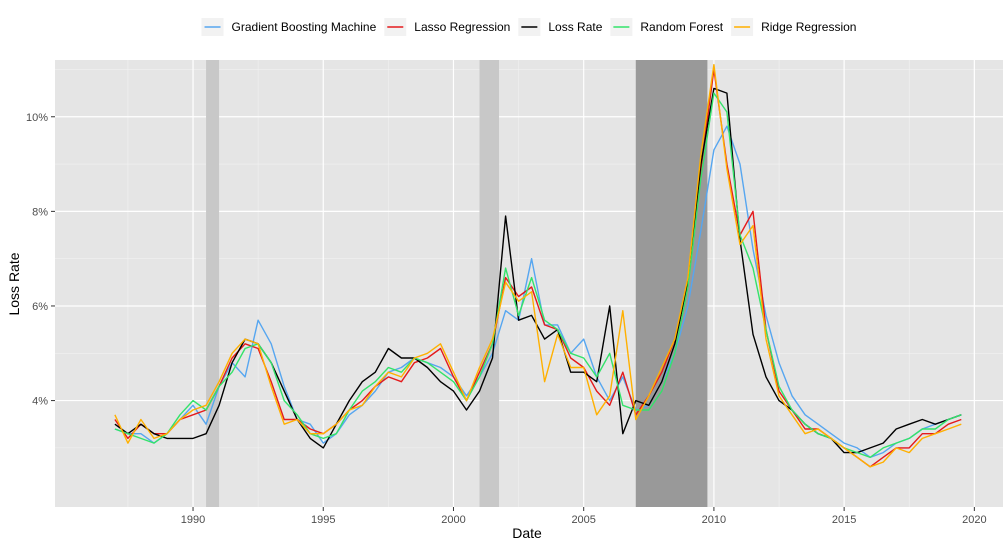 This screenshot has width=1008, height=554. What do you see at coordinates (193, 520) in the screenshot?
I see `x-tick-label: 1990` at bounding box center [193, 520].